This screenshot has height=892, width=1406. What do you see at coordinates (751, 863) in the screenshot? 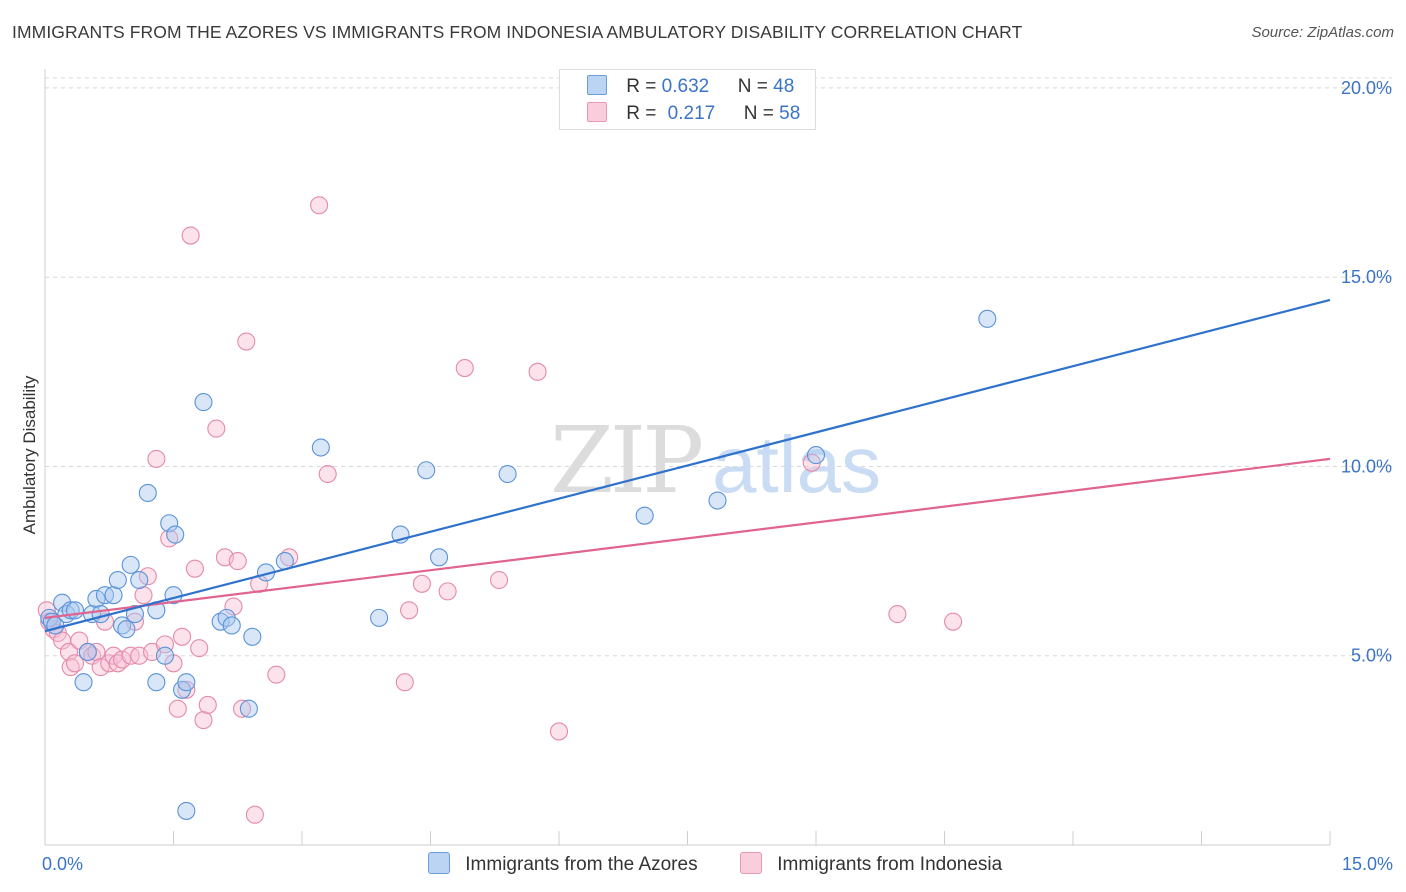
I see `bottom-legend-swatch-indonesia` at bounding box center [751, 863].